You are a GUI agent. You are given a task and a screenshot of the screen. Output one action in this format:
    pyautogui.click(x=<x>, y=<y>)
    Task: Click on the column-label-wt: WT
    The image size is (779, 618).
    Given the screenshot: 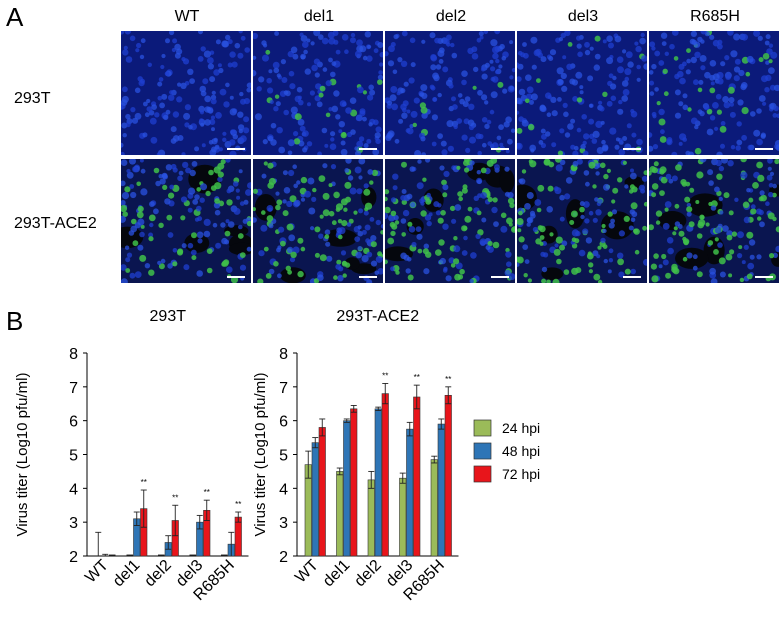 What is the action you would take?
    pyautogui.click(x=187, y=16)
    